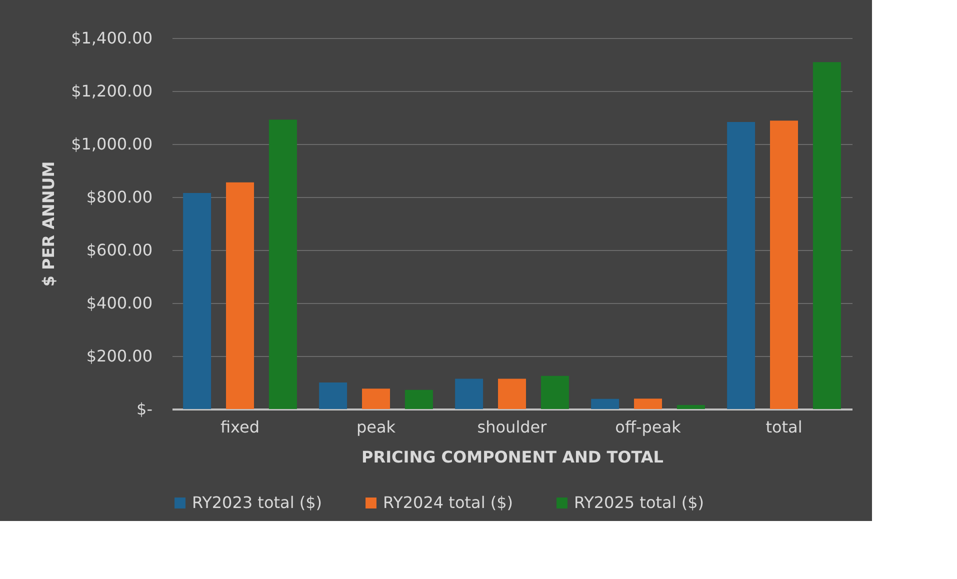 The height and width of the screenshot is (579, 957). Describe the element at coordinates (111, 144) in the screenshot. I see `y-tick-label: $1,000.00` at that location.